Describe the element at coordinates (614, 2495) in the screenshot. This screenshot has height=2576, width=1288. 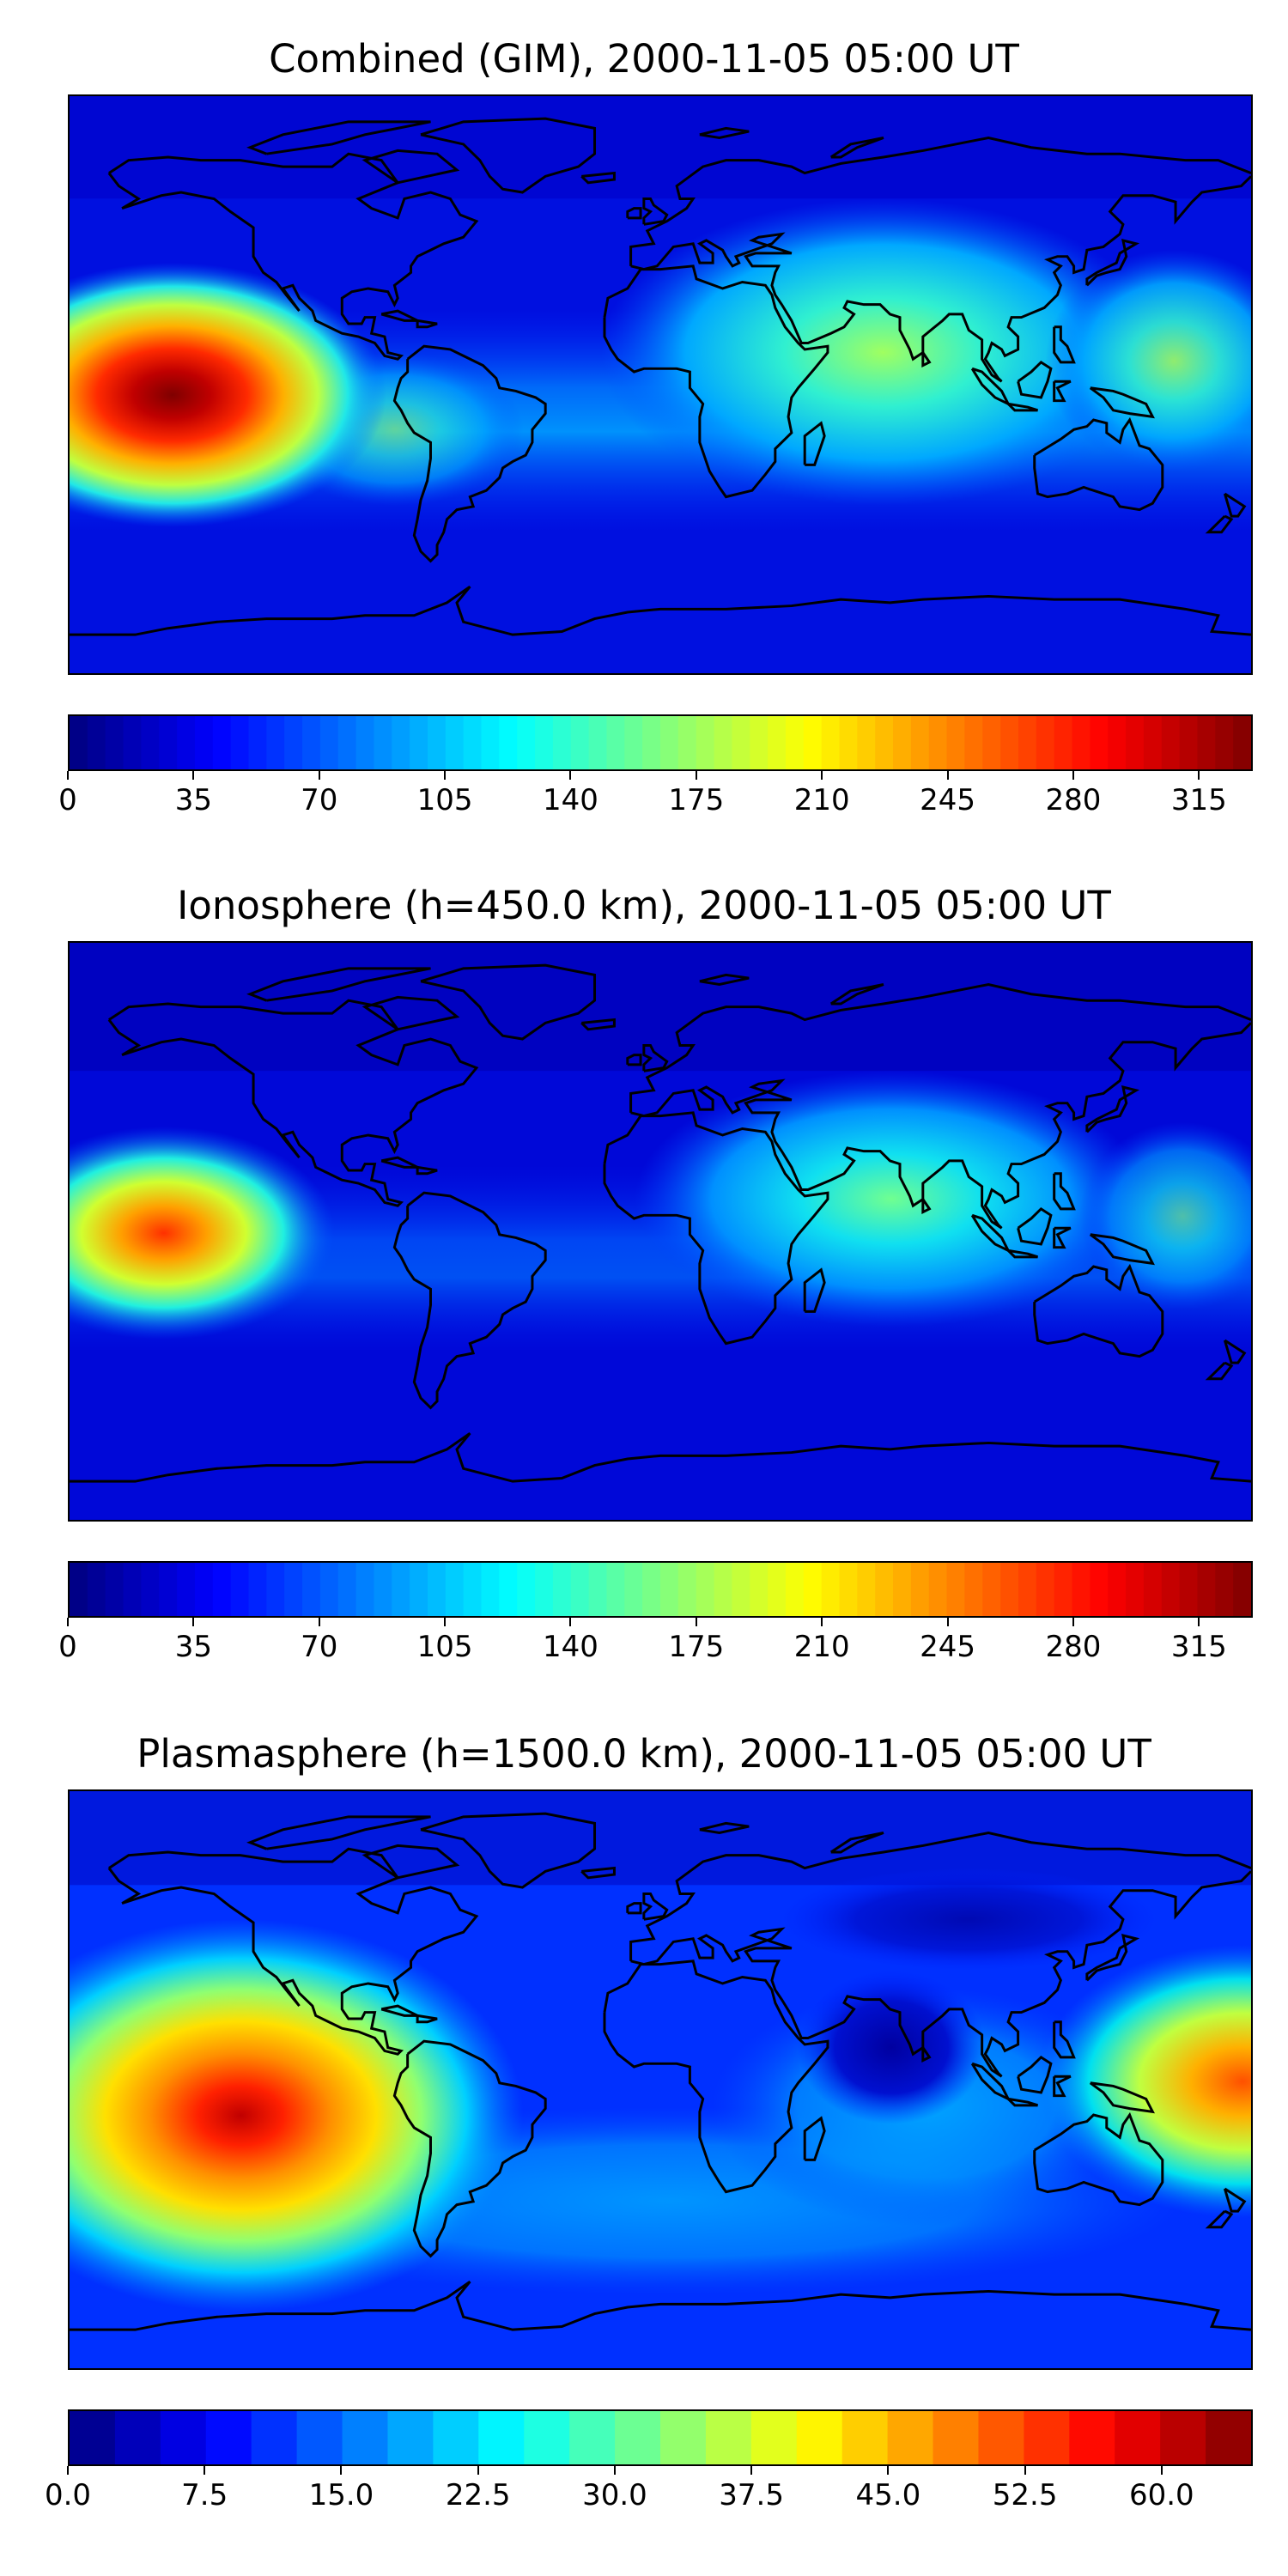
I see `colorbar-tick-label: 30.0` at that location.